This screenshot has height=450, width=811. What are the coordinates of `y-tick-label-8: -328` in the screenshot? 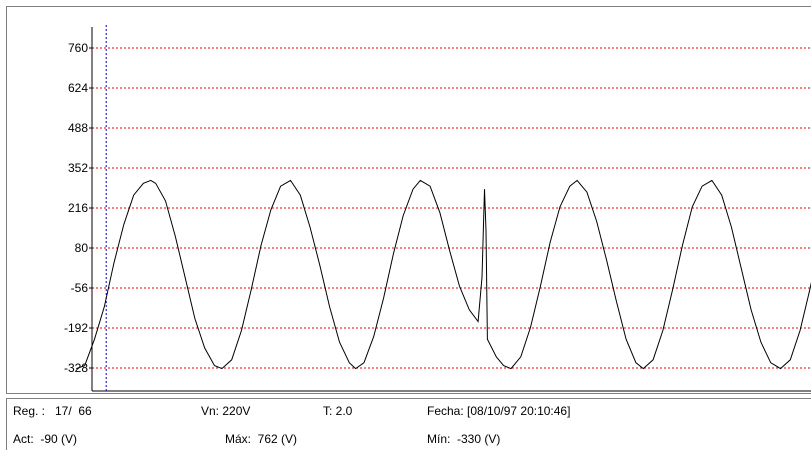 It's located at (76, 368).